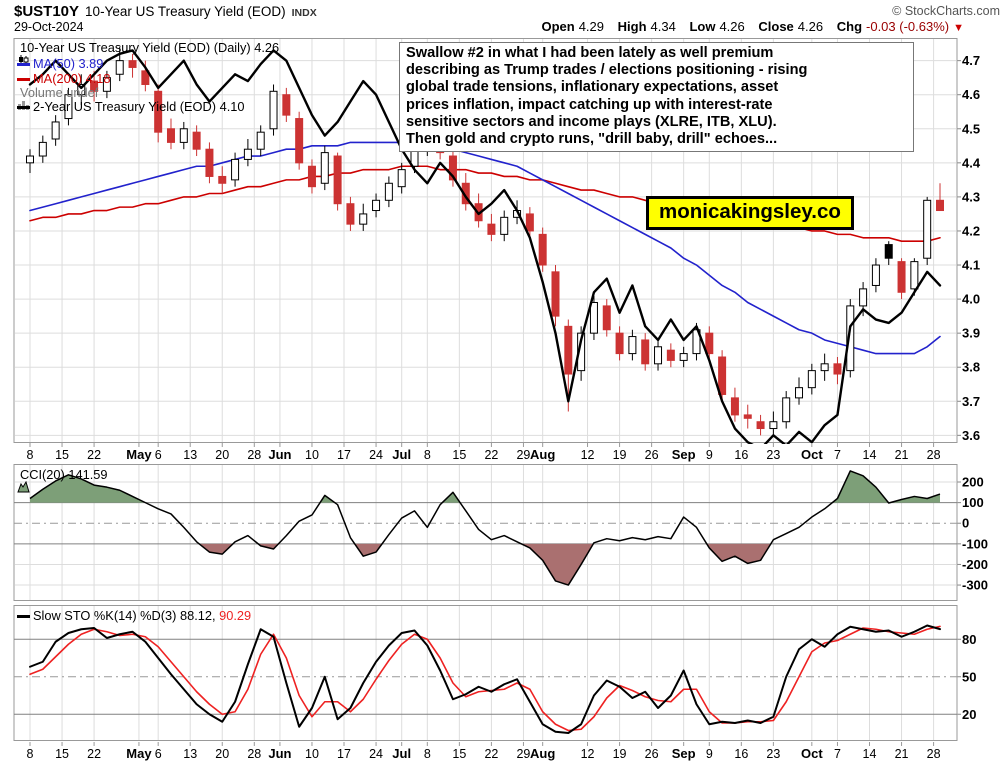 Image resolution: width=1004 pixels, height=766 pixels. I want to click on y-axis-label: 50, so click(969, 676).